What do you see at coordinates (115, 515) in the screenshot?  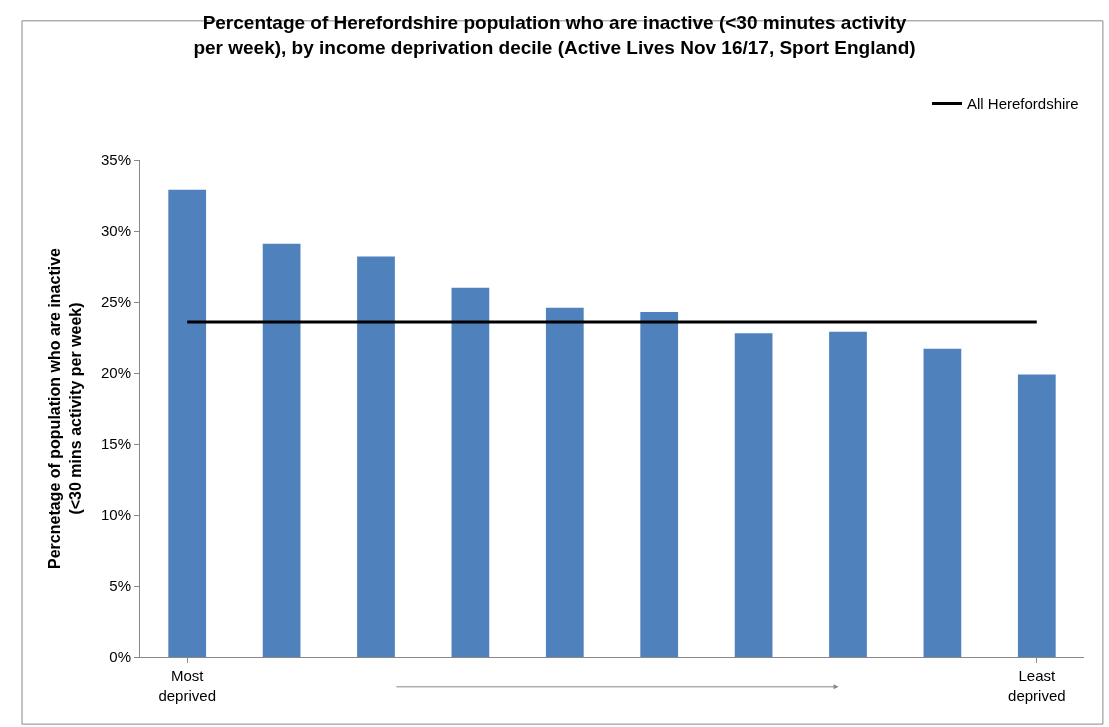 I see `y-tick-label: 10%` at bounding box center [115, 515].